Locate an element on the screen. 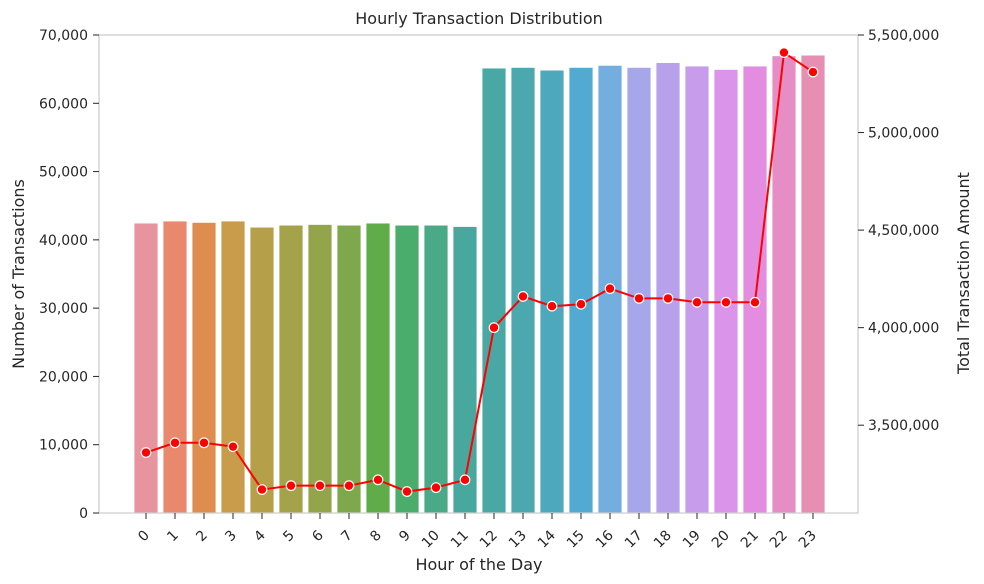  y-tick-label: 30,000 is located at coordinates (63, 309).